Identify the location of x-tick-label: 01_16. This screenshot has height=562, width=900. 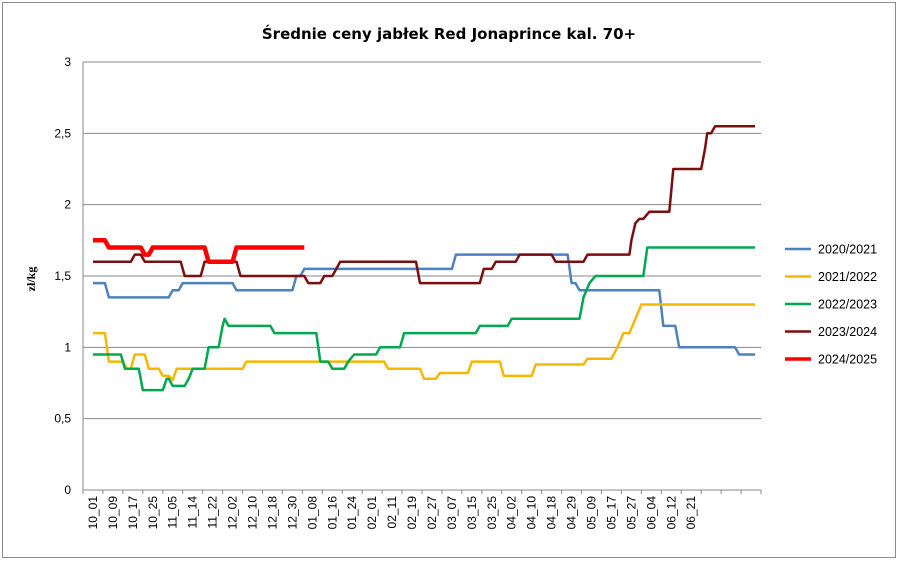
(332, 513).